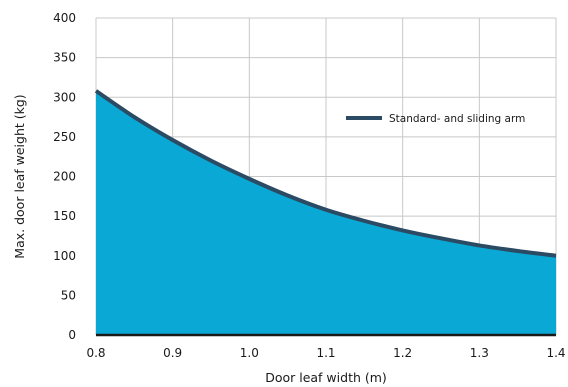 The width and height of the screenshot is (568, 387). I want to click on x-tick-label: 1.3, so click(479, 353).